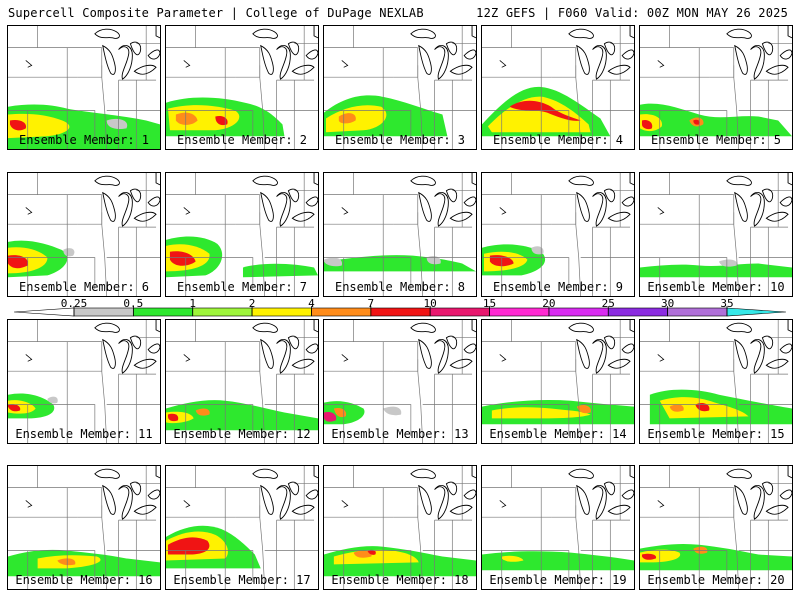  What do you see at coordinates (558, 580) in the screenshot?
I see `ensemble-member-label: Ensemble Member: 19` at bounding box center [558, 580].